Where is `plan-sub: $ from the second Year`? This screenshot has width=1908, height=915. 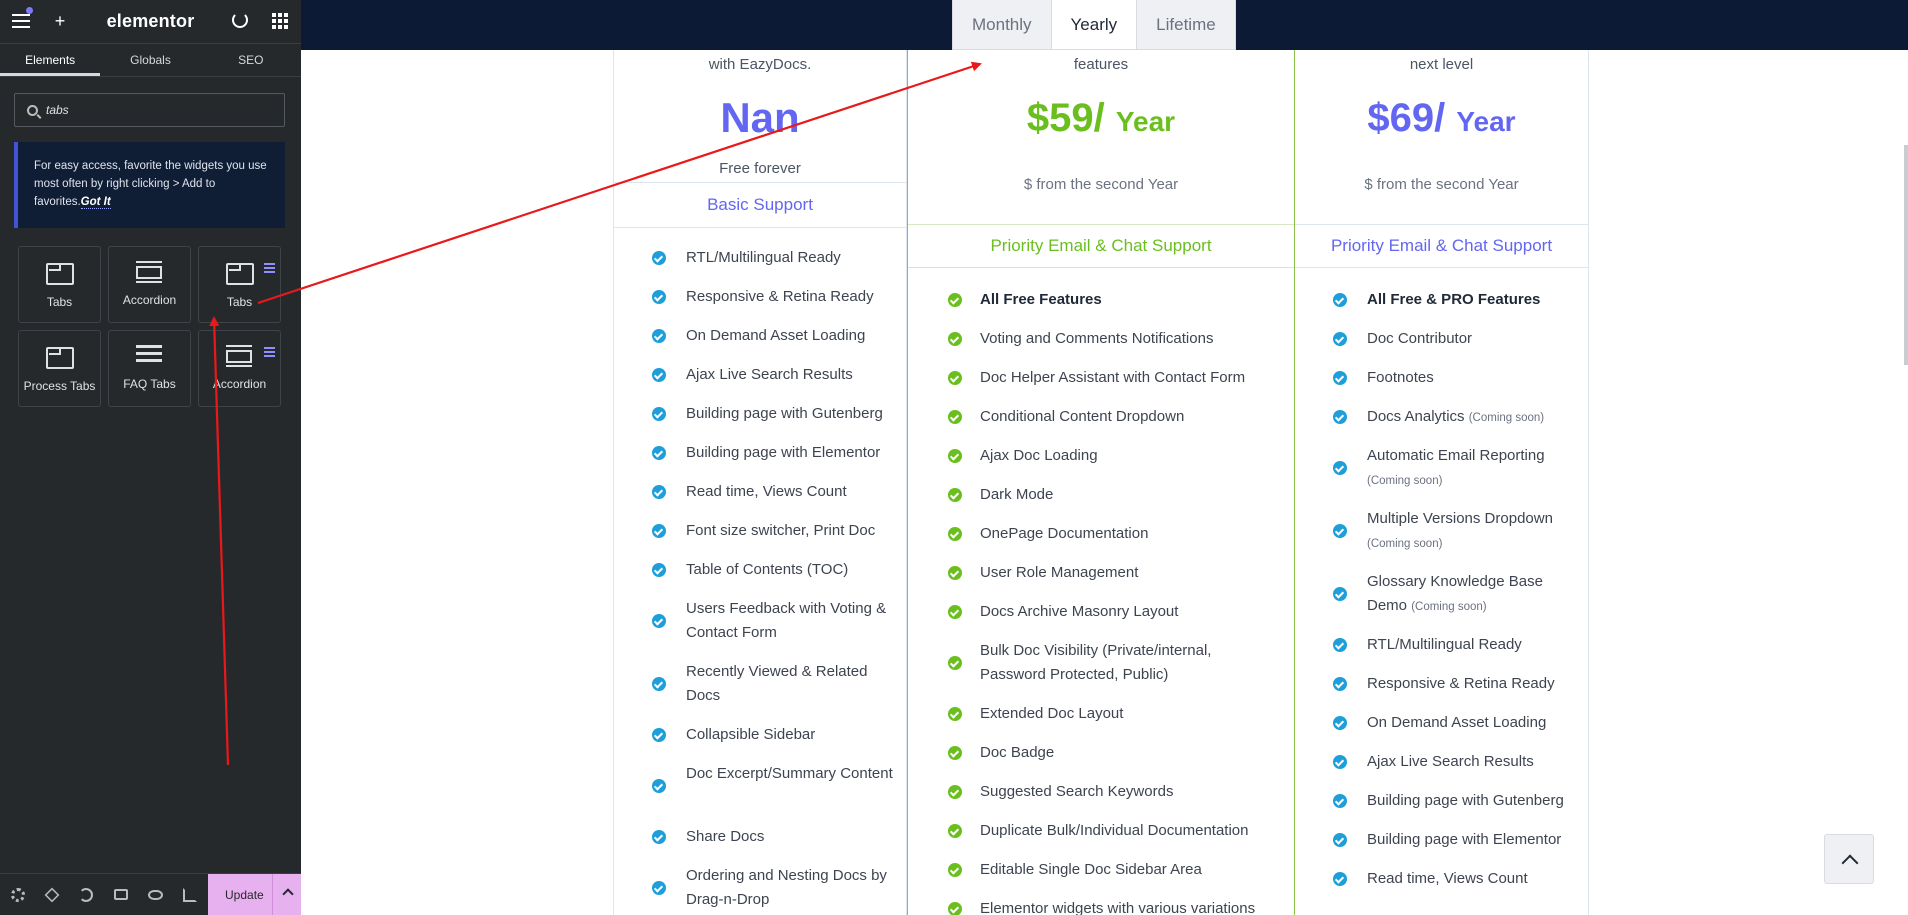 plan-sub: $ from the second Year is located at coordinates (1441, 184).